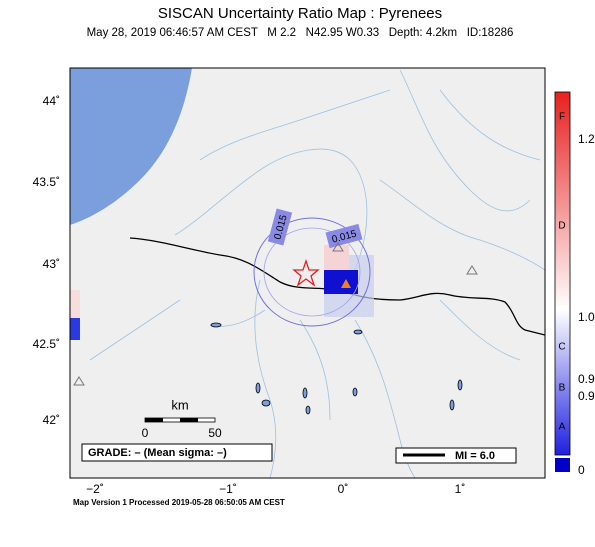 The width and height of the screenshot is (595, 547). I want to click on colorbar-letter: A, so click(562, 427).